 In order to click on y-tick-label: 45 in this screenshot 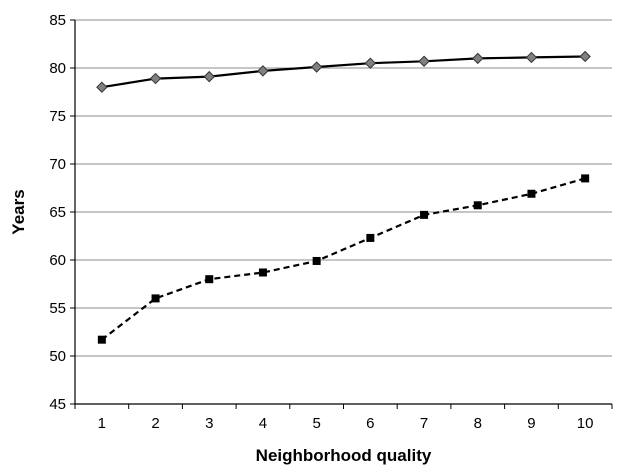, I will do `click(57, 404)`.